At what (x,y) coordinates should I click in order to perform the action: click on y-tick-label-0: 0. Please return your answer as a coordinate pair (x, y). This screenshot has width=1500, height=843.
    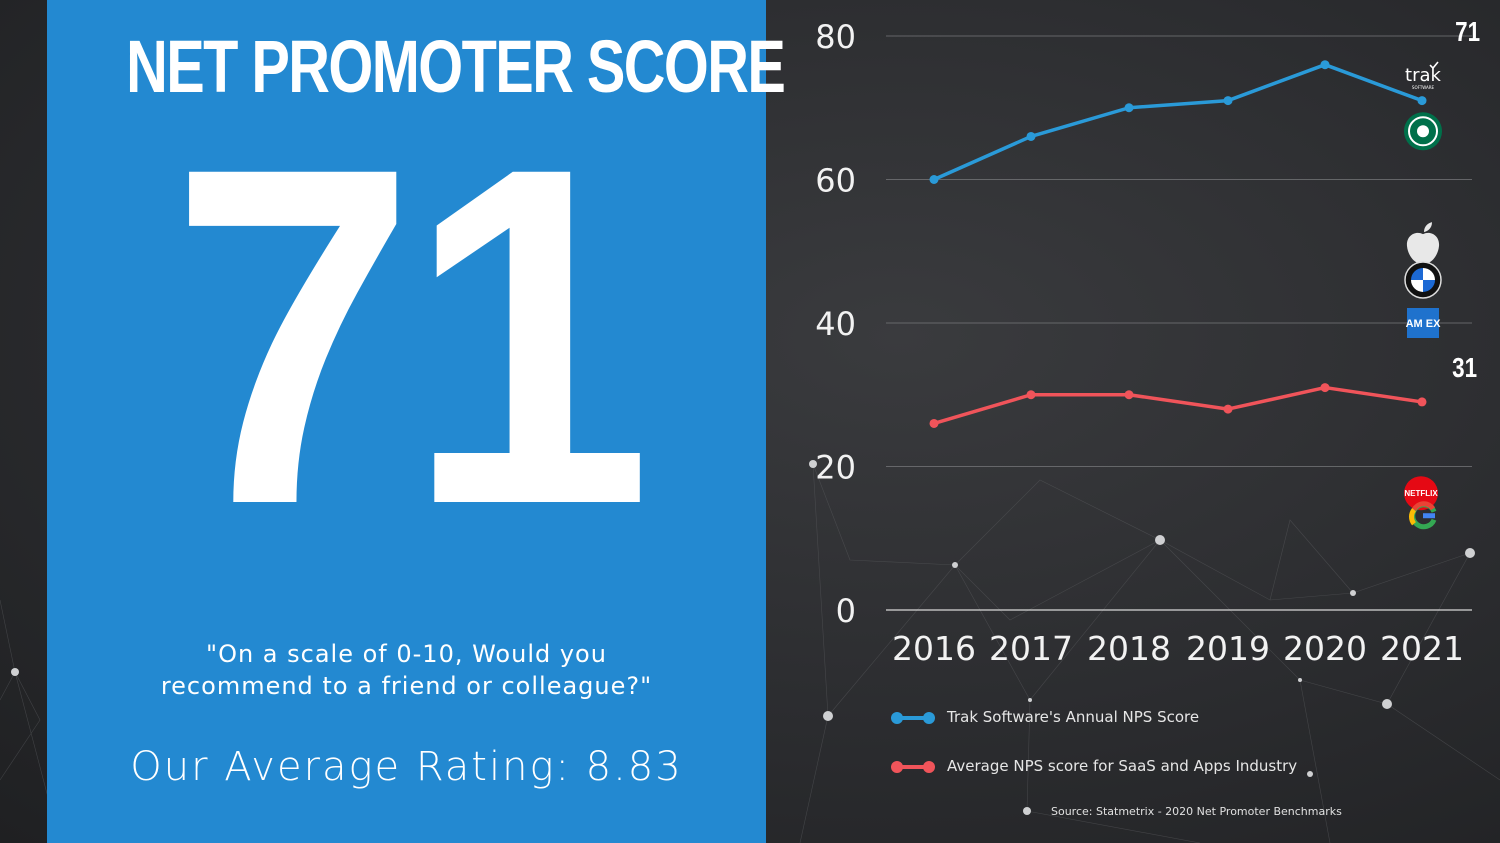
    Looking at the image, I should click on (846, 611).